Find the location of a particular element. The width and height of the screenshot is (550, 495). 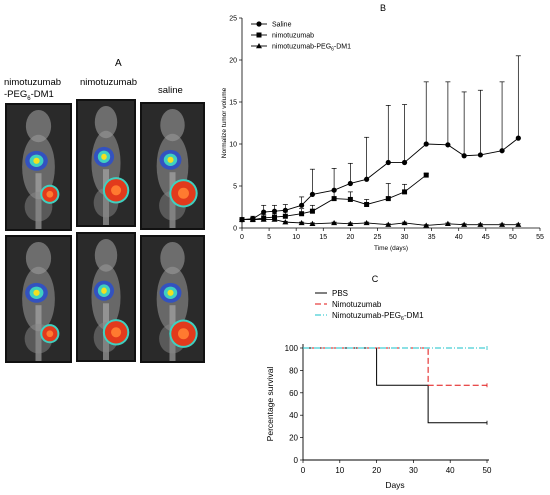

legend-label: Nimotuzumab-PEG6-DM1 is located at coordinates (378, 316).